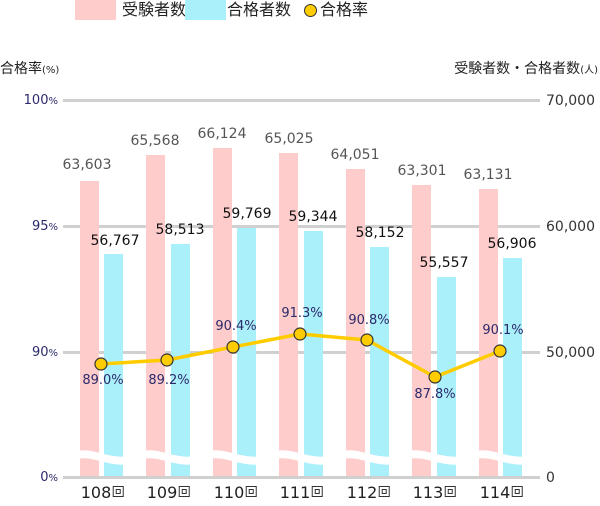  What do you see at coordinates (21, 69) in the screenshot?
I see `left-axis-title-text: 合格率` at bounding box center [21, 69].